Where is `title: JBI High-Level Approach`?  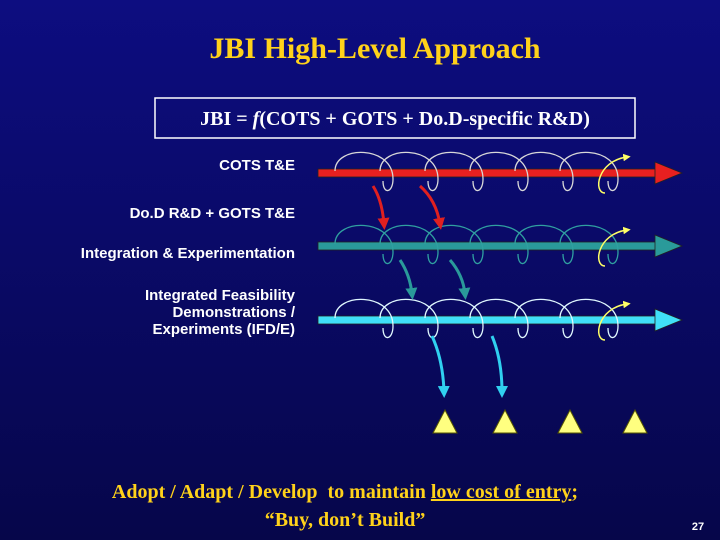
title: JBI High-Level Approach is located at coordinates (374, 48).